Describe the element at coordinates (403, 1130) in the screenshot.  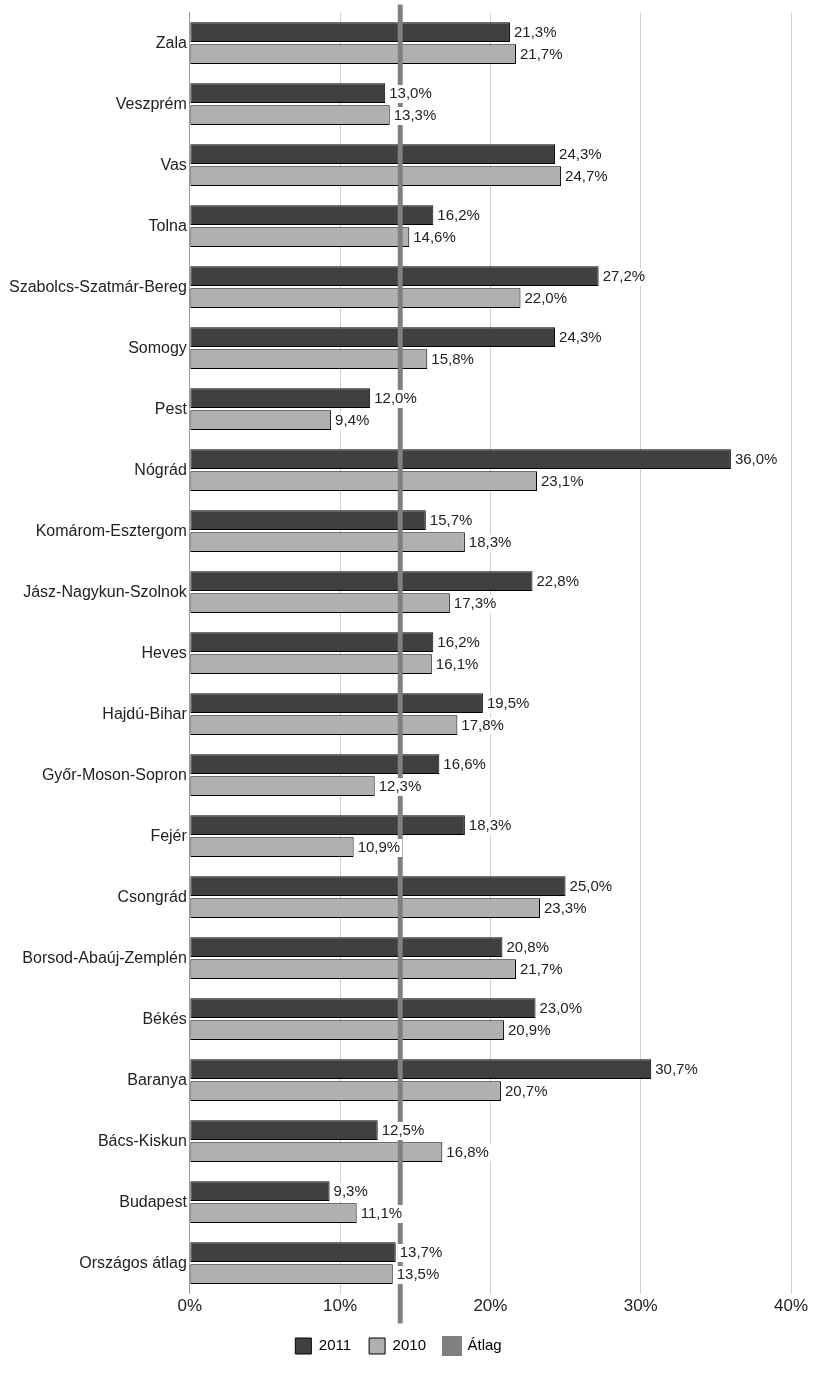
I see `data-label: 12,5%` at that location.